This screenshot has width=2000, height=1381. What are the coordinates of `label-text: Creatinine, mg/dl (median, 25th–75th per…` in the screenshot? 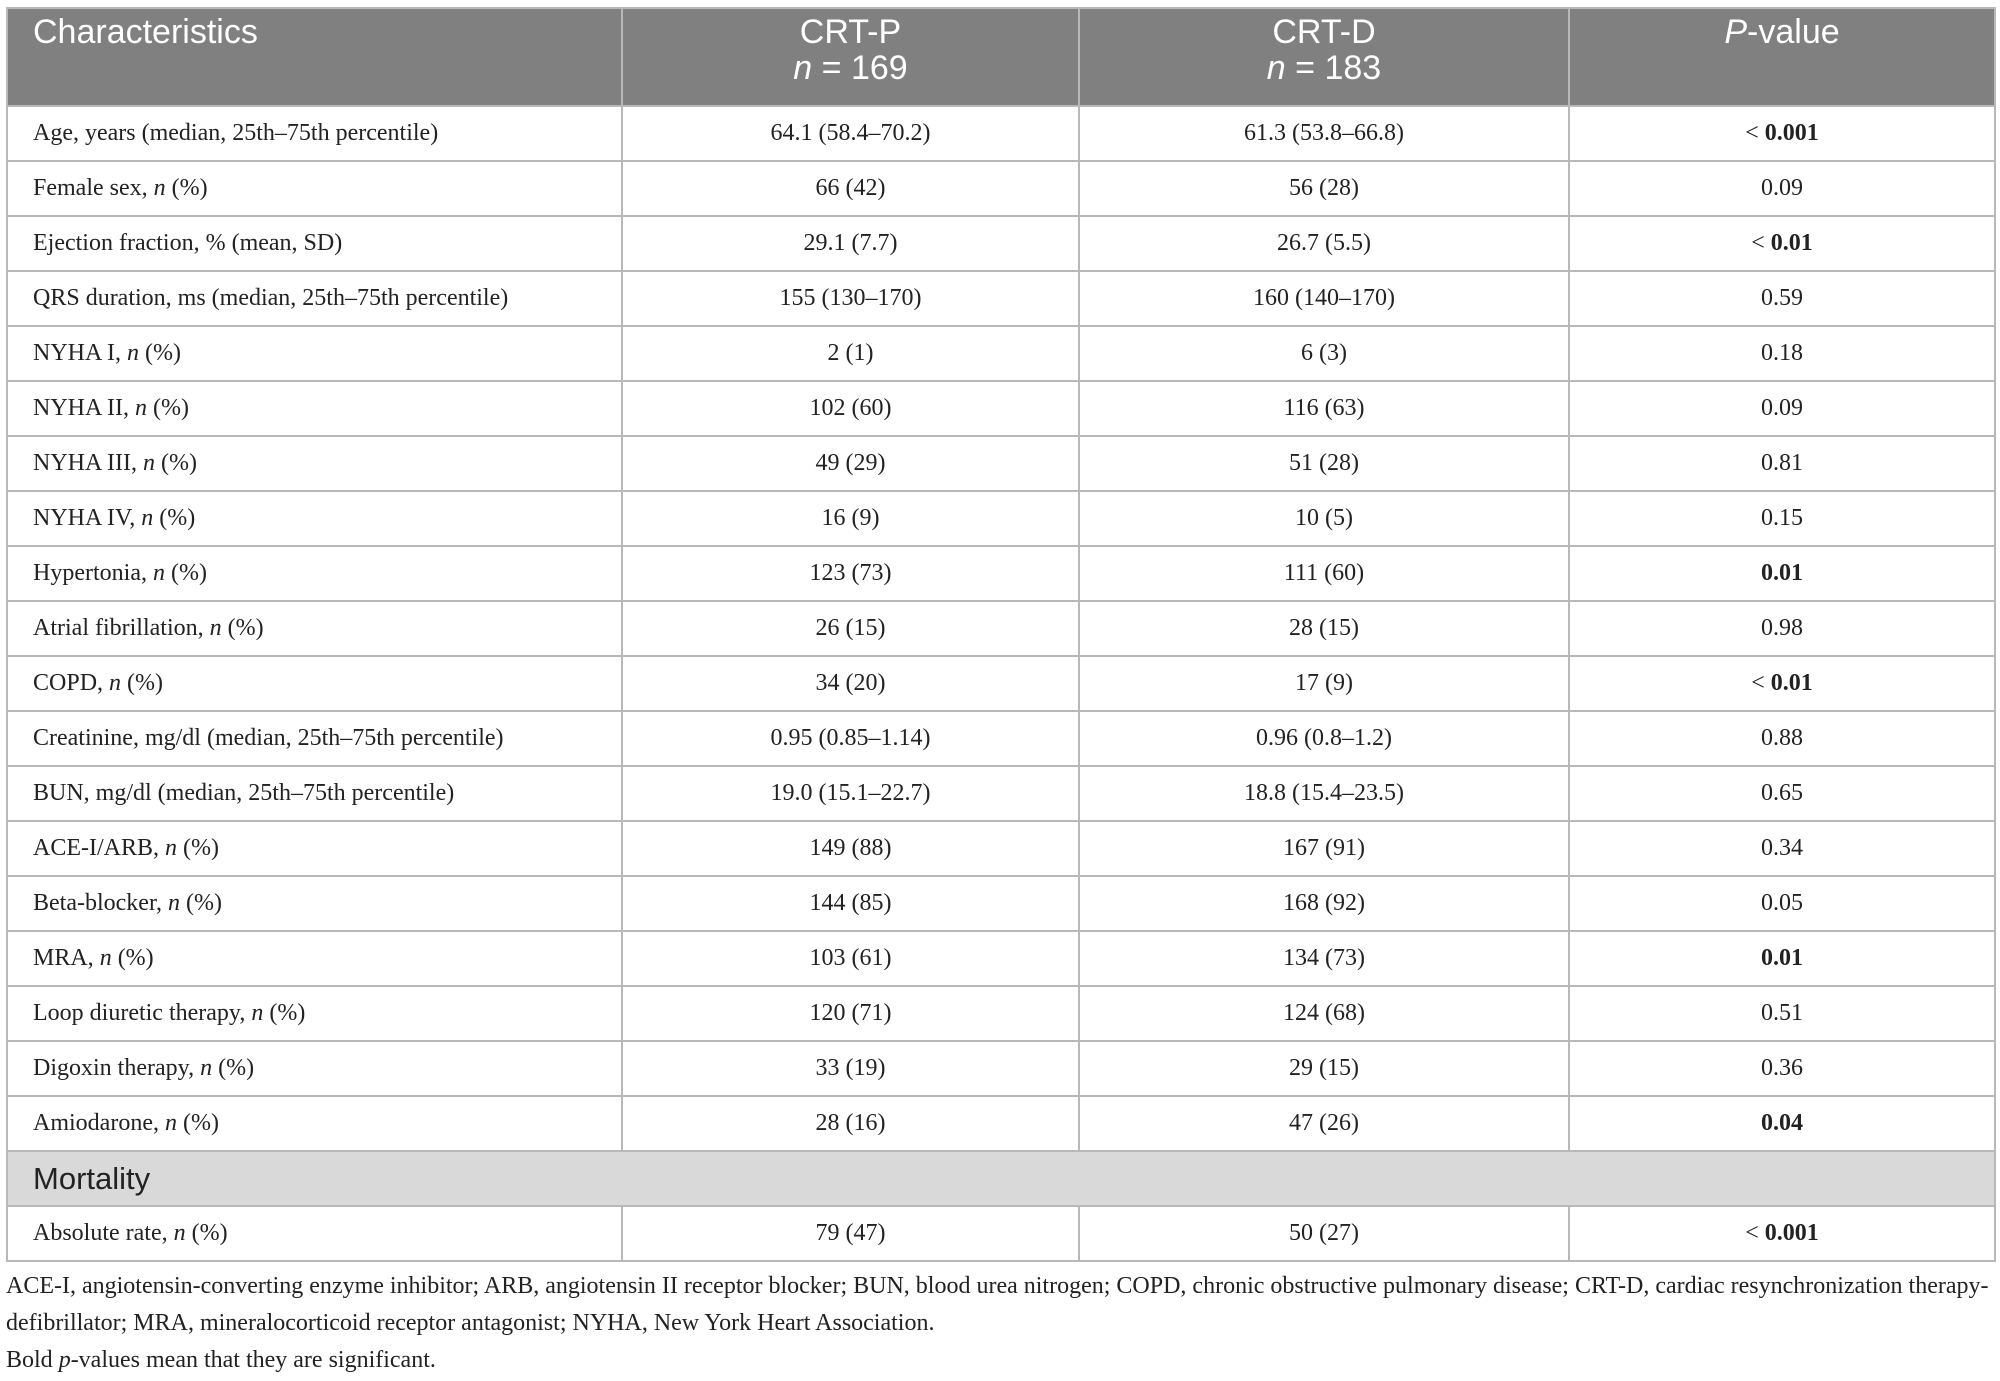 It's located at (268, 738).